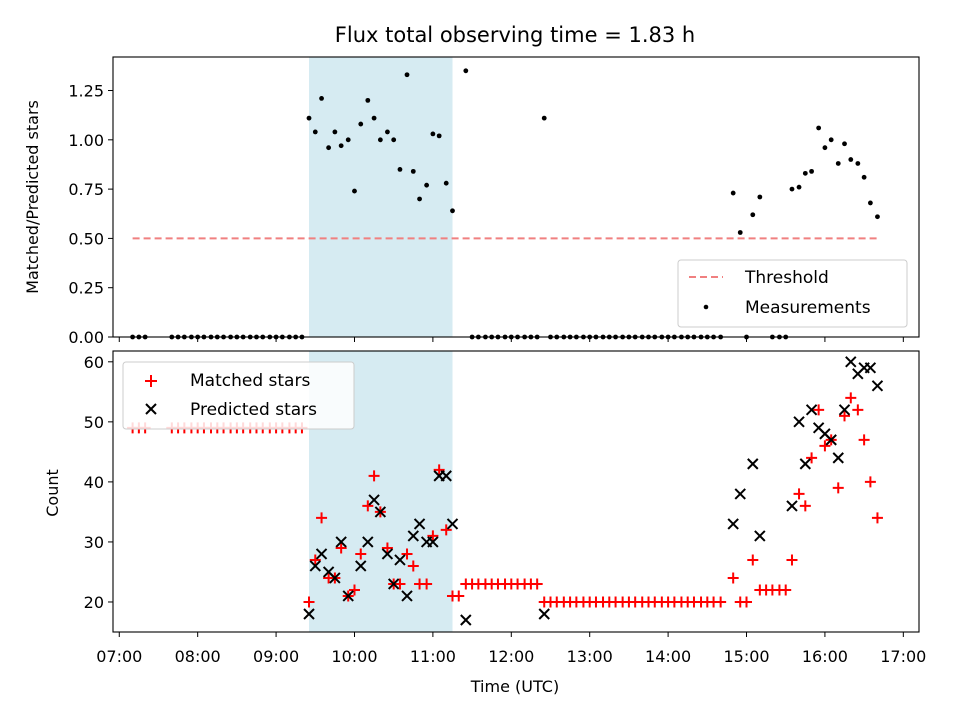 This screenshot has height=720, width=960. What do you see at coordinates (276, 656) in the screenshot?
I see `bottom-x-tick-label: 09:00` at bounding box center [276, 656].